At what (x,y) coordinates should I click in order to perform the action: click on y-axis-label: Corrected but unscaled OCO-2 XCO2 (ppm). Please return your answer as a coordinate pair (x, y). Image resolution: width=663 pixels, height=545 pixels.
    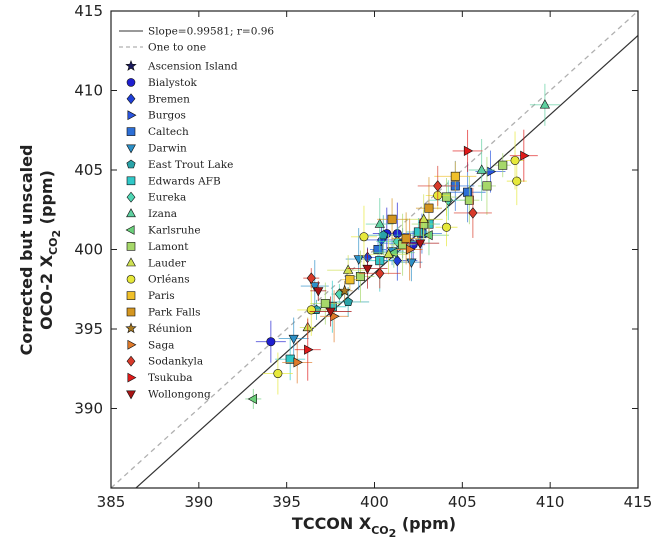
    Looking at the image, I should click on (40, 250).